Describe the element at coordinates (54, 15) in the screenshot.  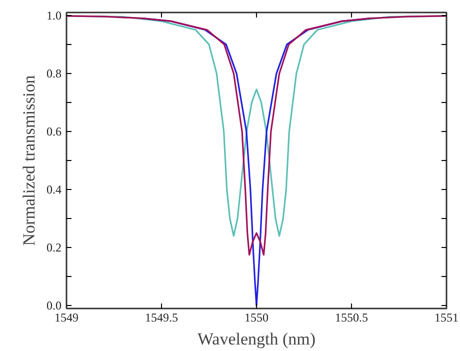
I see `y-tick-label: 1.0` at that location.